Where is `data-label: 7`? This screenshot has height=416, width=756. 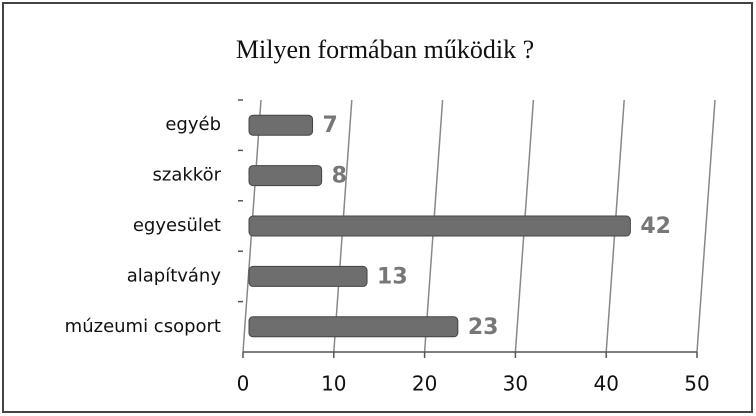
data-label: 7 is located at coordinates (330, 125).